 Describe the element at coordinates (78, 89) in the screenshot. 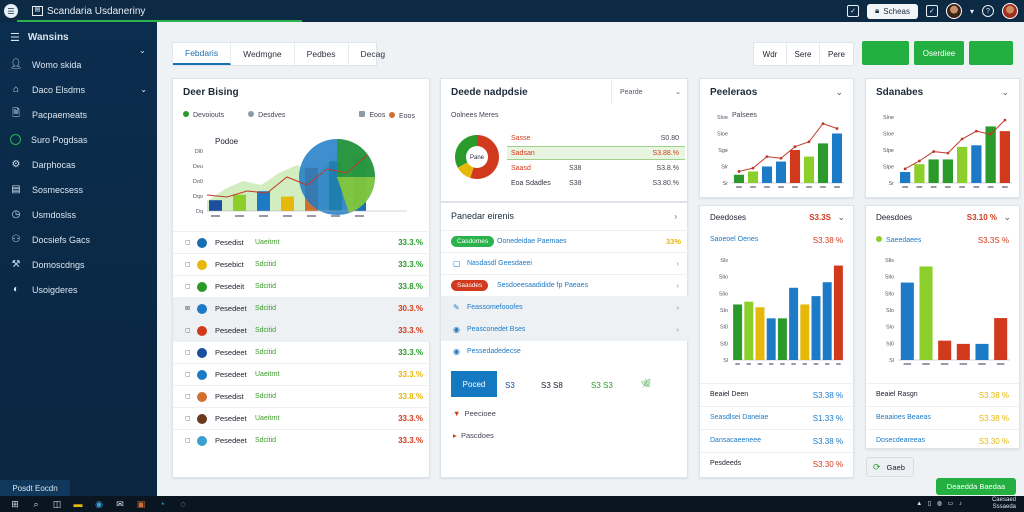

I see `sidebar-item-1: ⌂ Daco Elsdms ⌄` at that location.